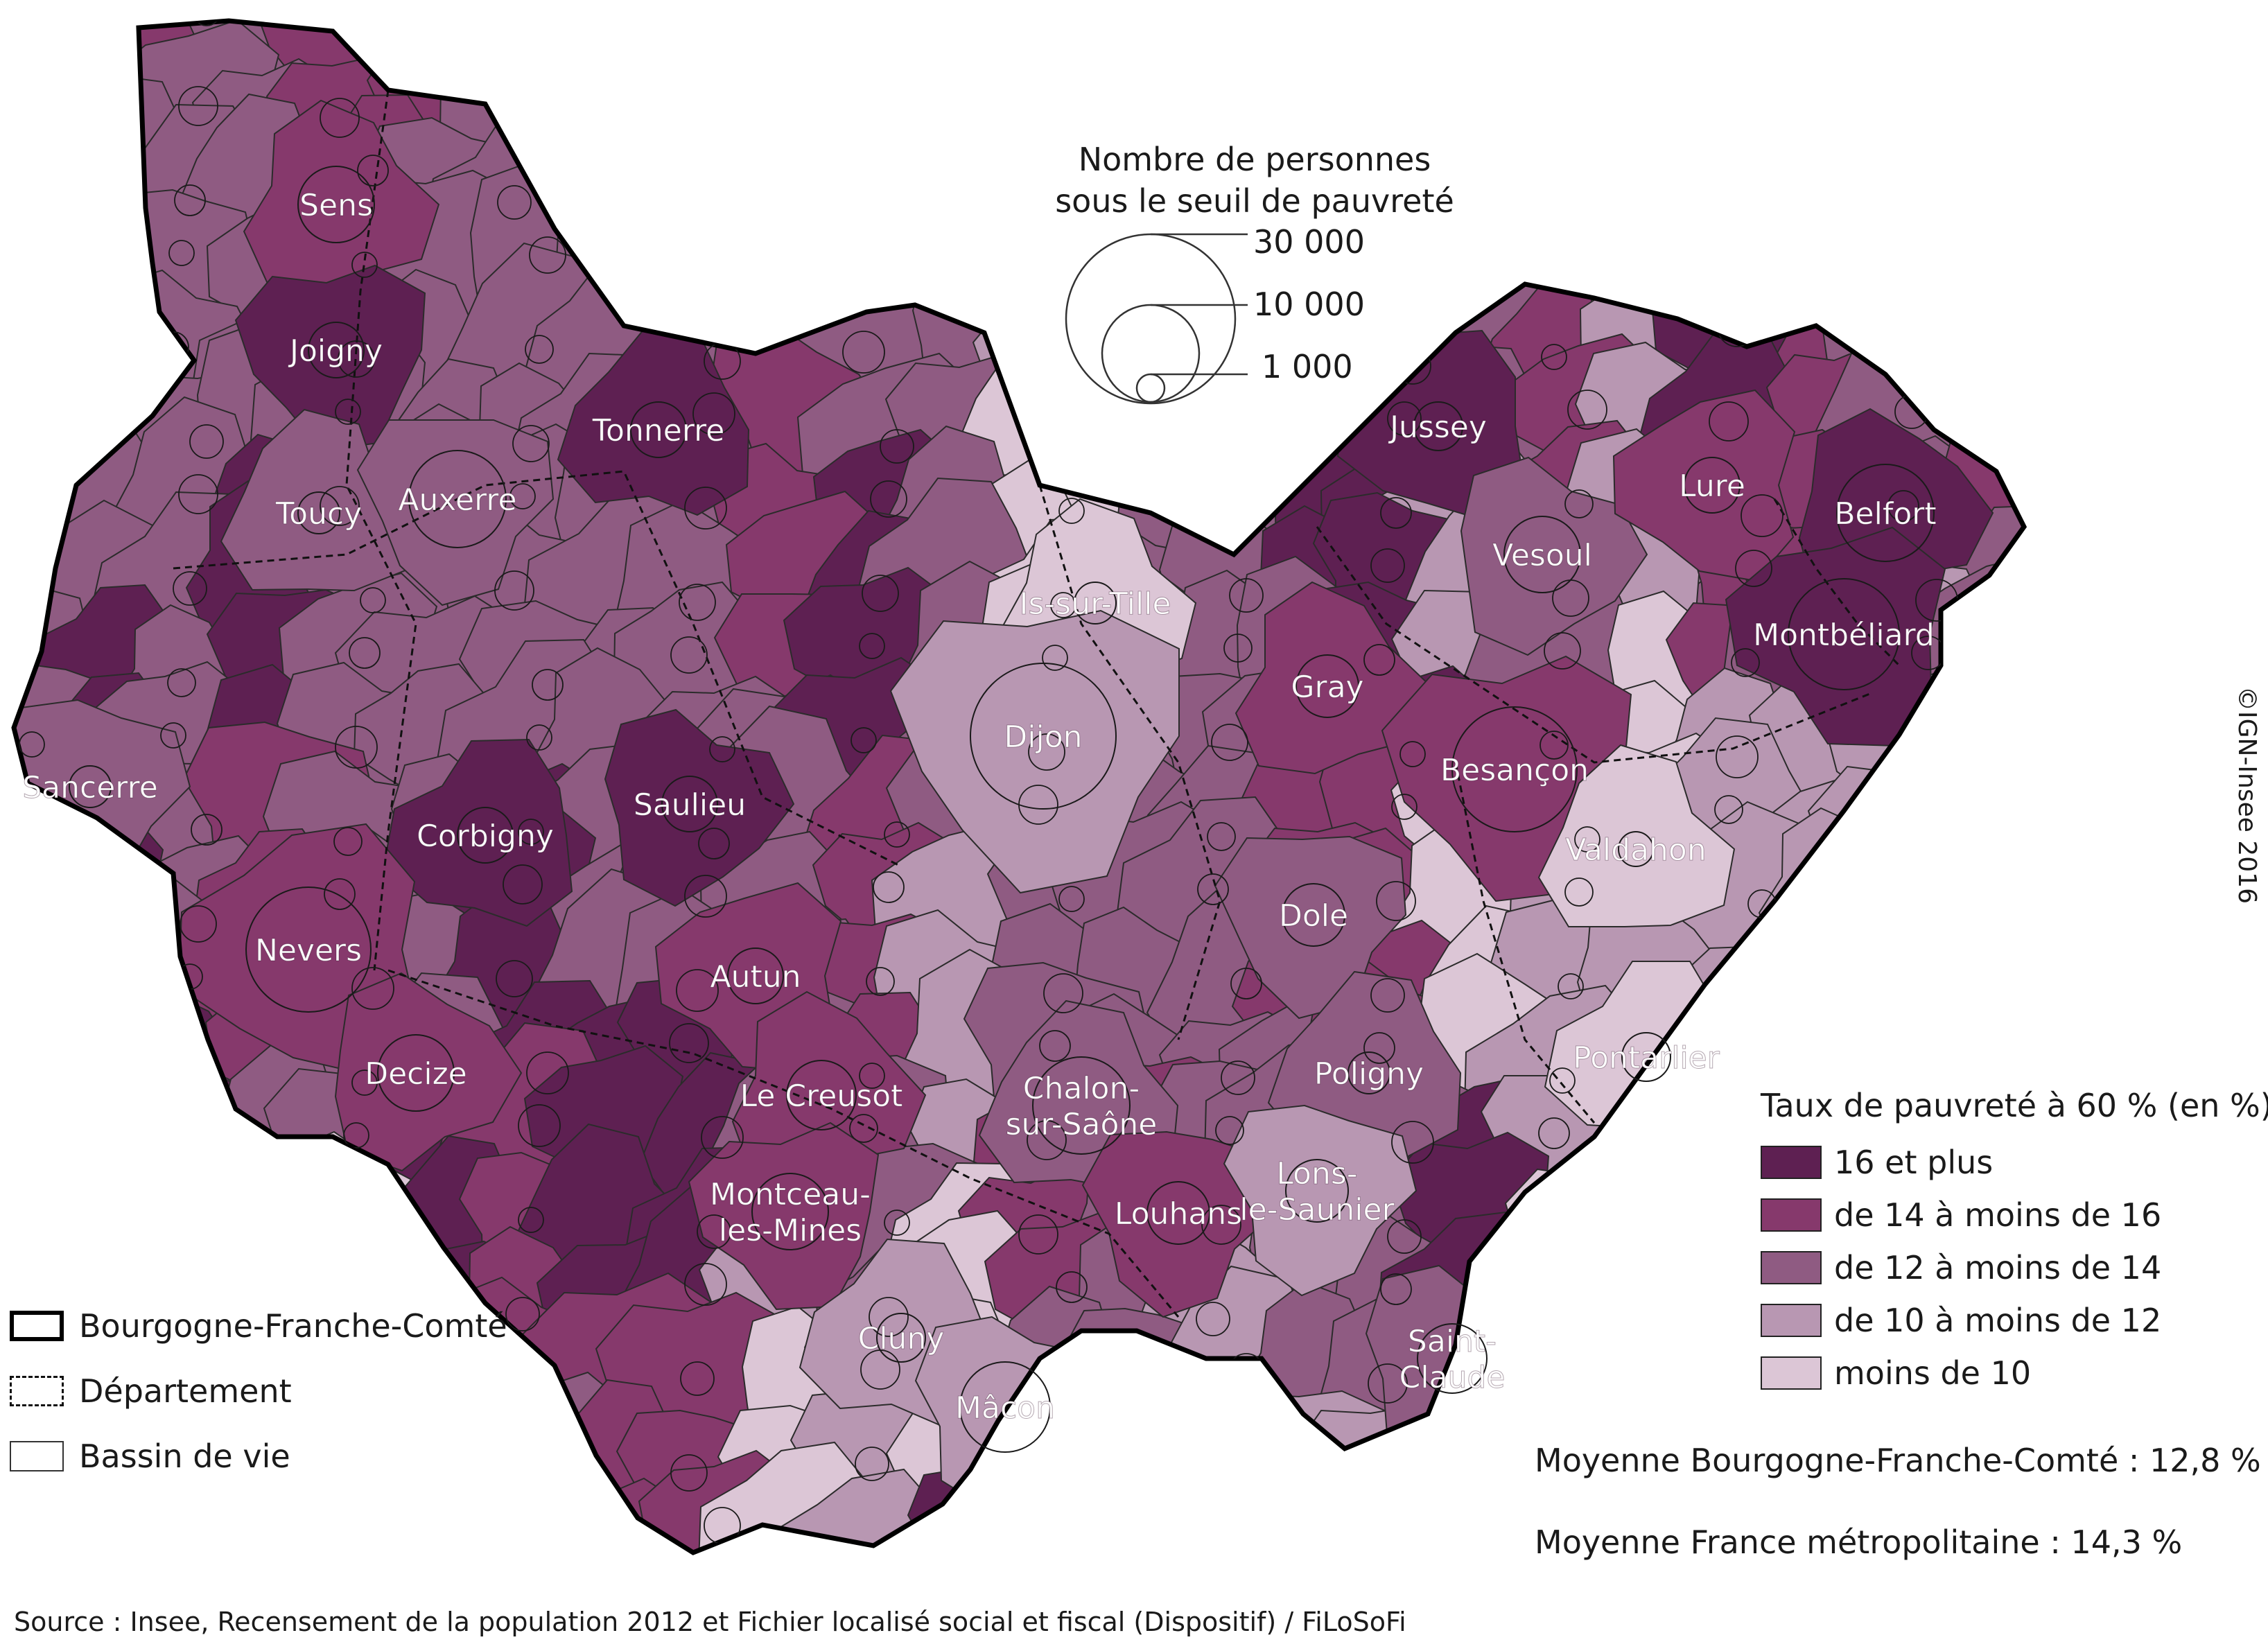  I want to click on place-label: Chalon-sur-Saône, so click(1082, 1106).